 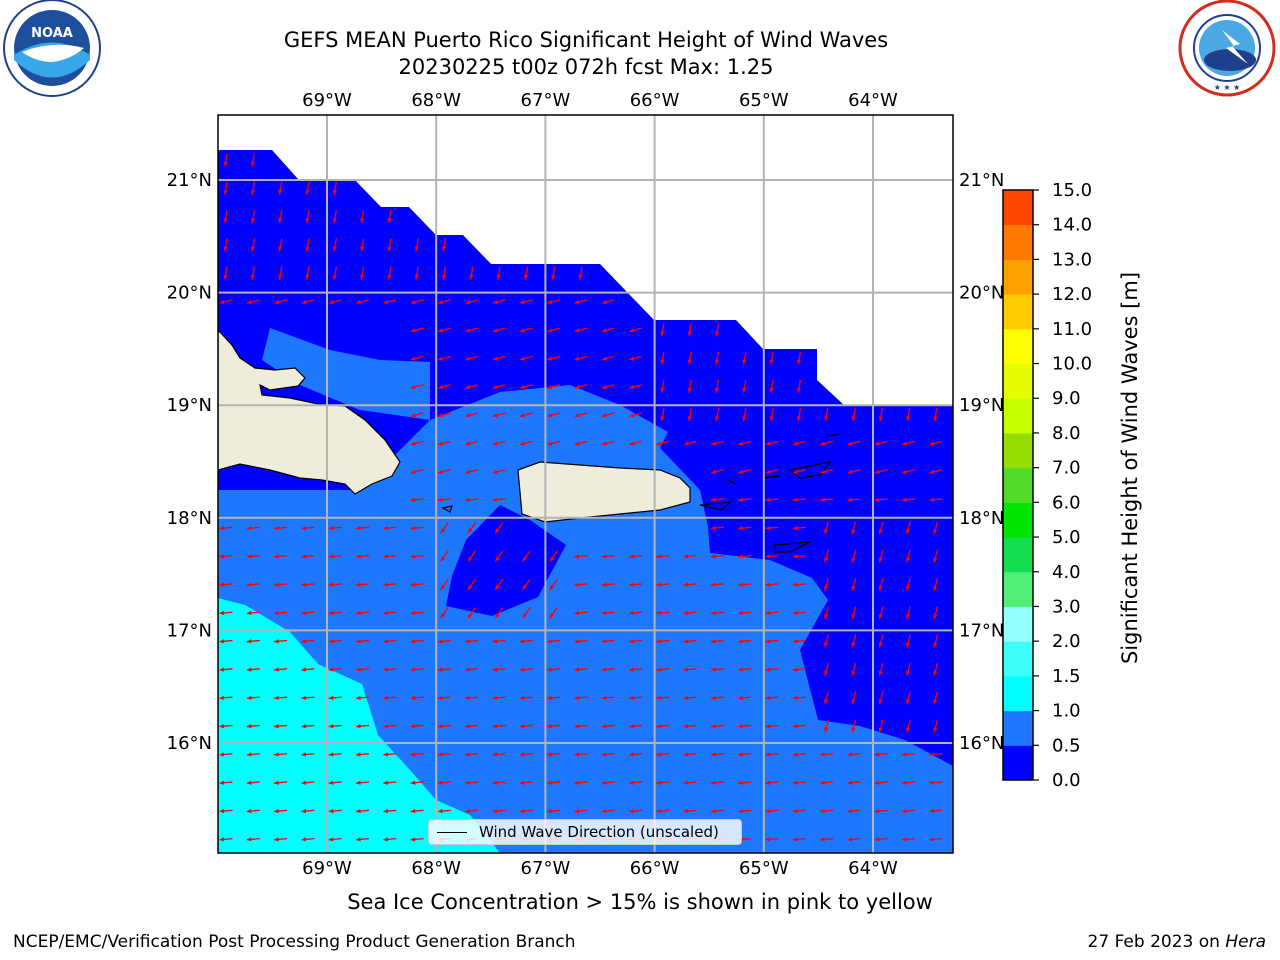 I want to click on colorbar-tick-label: 9.0, so click(x=1066, y=398).